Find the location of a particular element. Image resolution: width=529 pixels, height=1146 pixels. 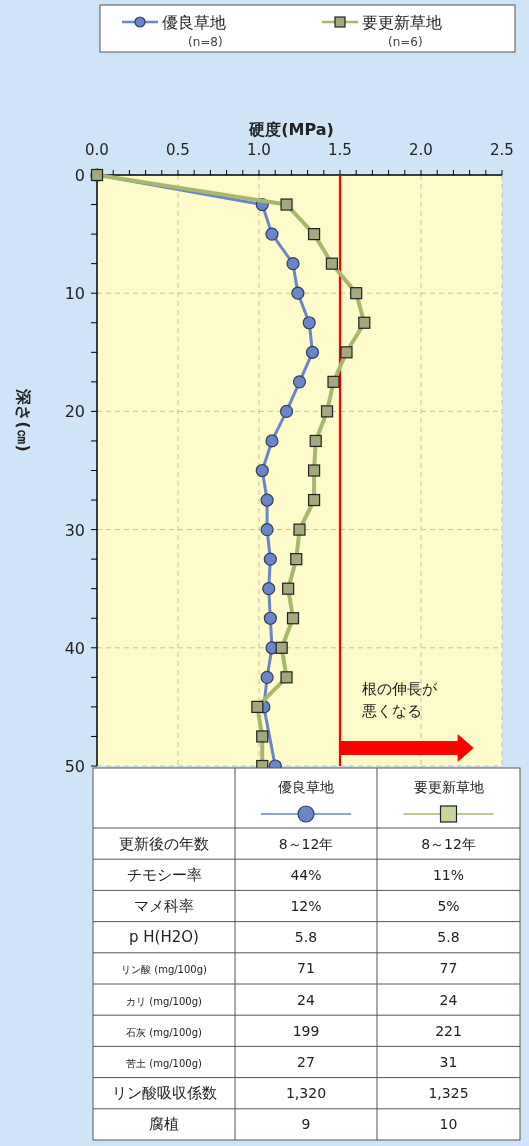

text: 71 is located at coordinates (306, 968).